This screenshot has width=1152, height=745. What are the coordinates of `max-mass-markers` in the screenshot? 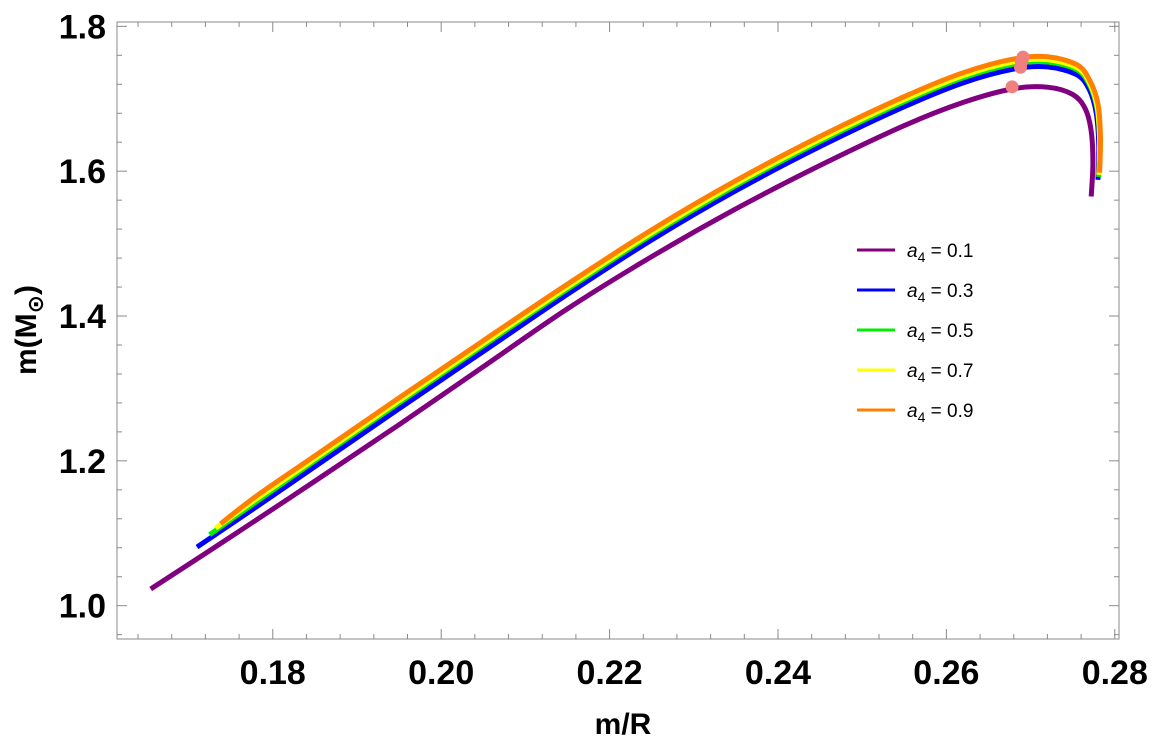 It's located at (1017, 72).